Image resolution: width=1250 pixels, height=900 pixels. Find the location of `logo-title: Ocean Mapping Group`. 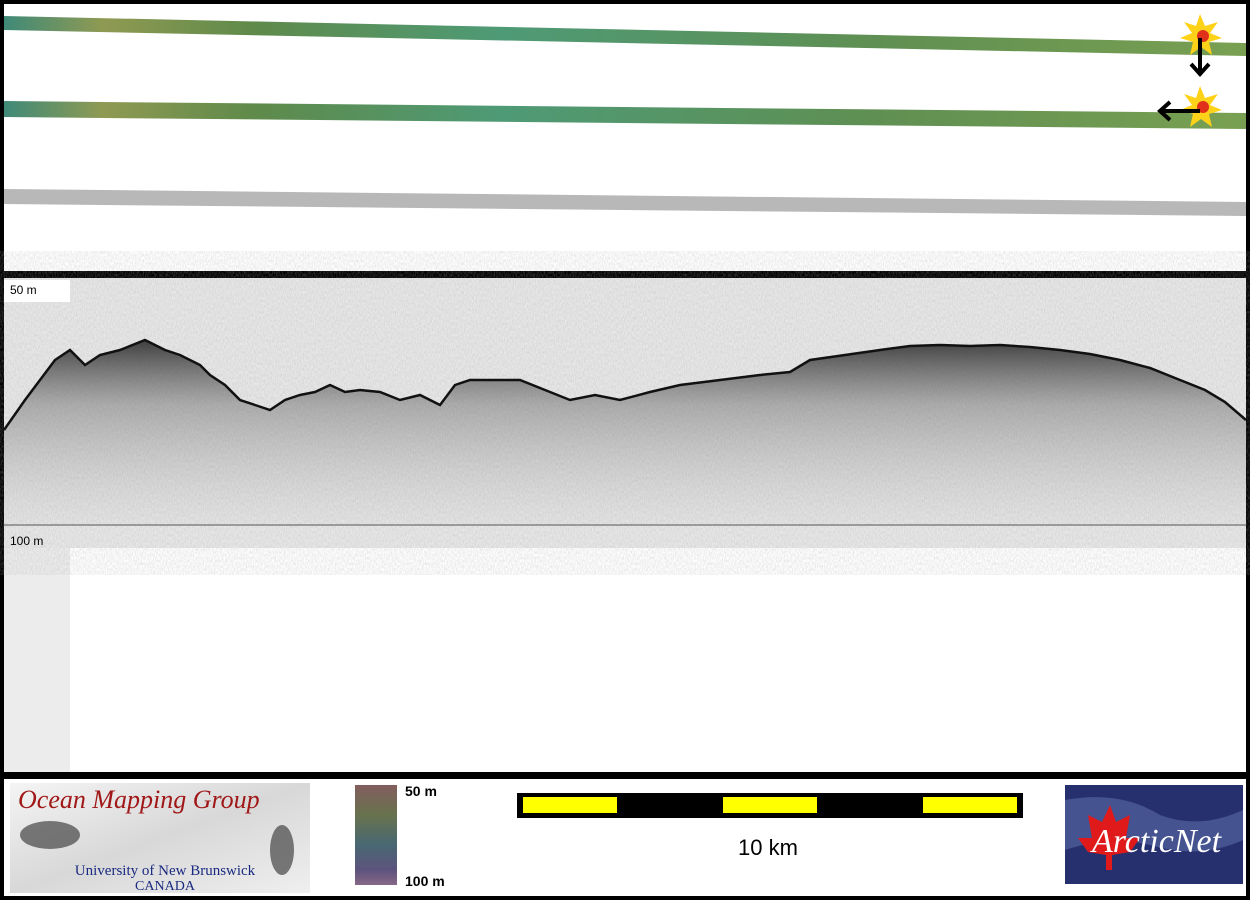

logo-title: Ocean Mapping Group is located at coordinates (139, 799).